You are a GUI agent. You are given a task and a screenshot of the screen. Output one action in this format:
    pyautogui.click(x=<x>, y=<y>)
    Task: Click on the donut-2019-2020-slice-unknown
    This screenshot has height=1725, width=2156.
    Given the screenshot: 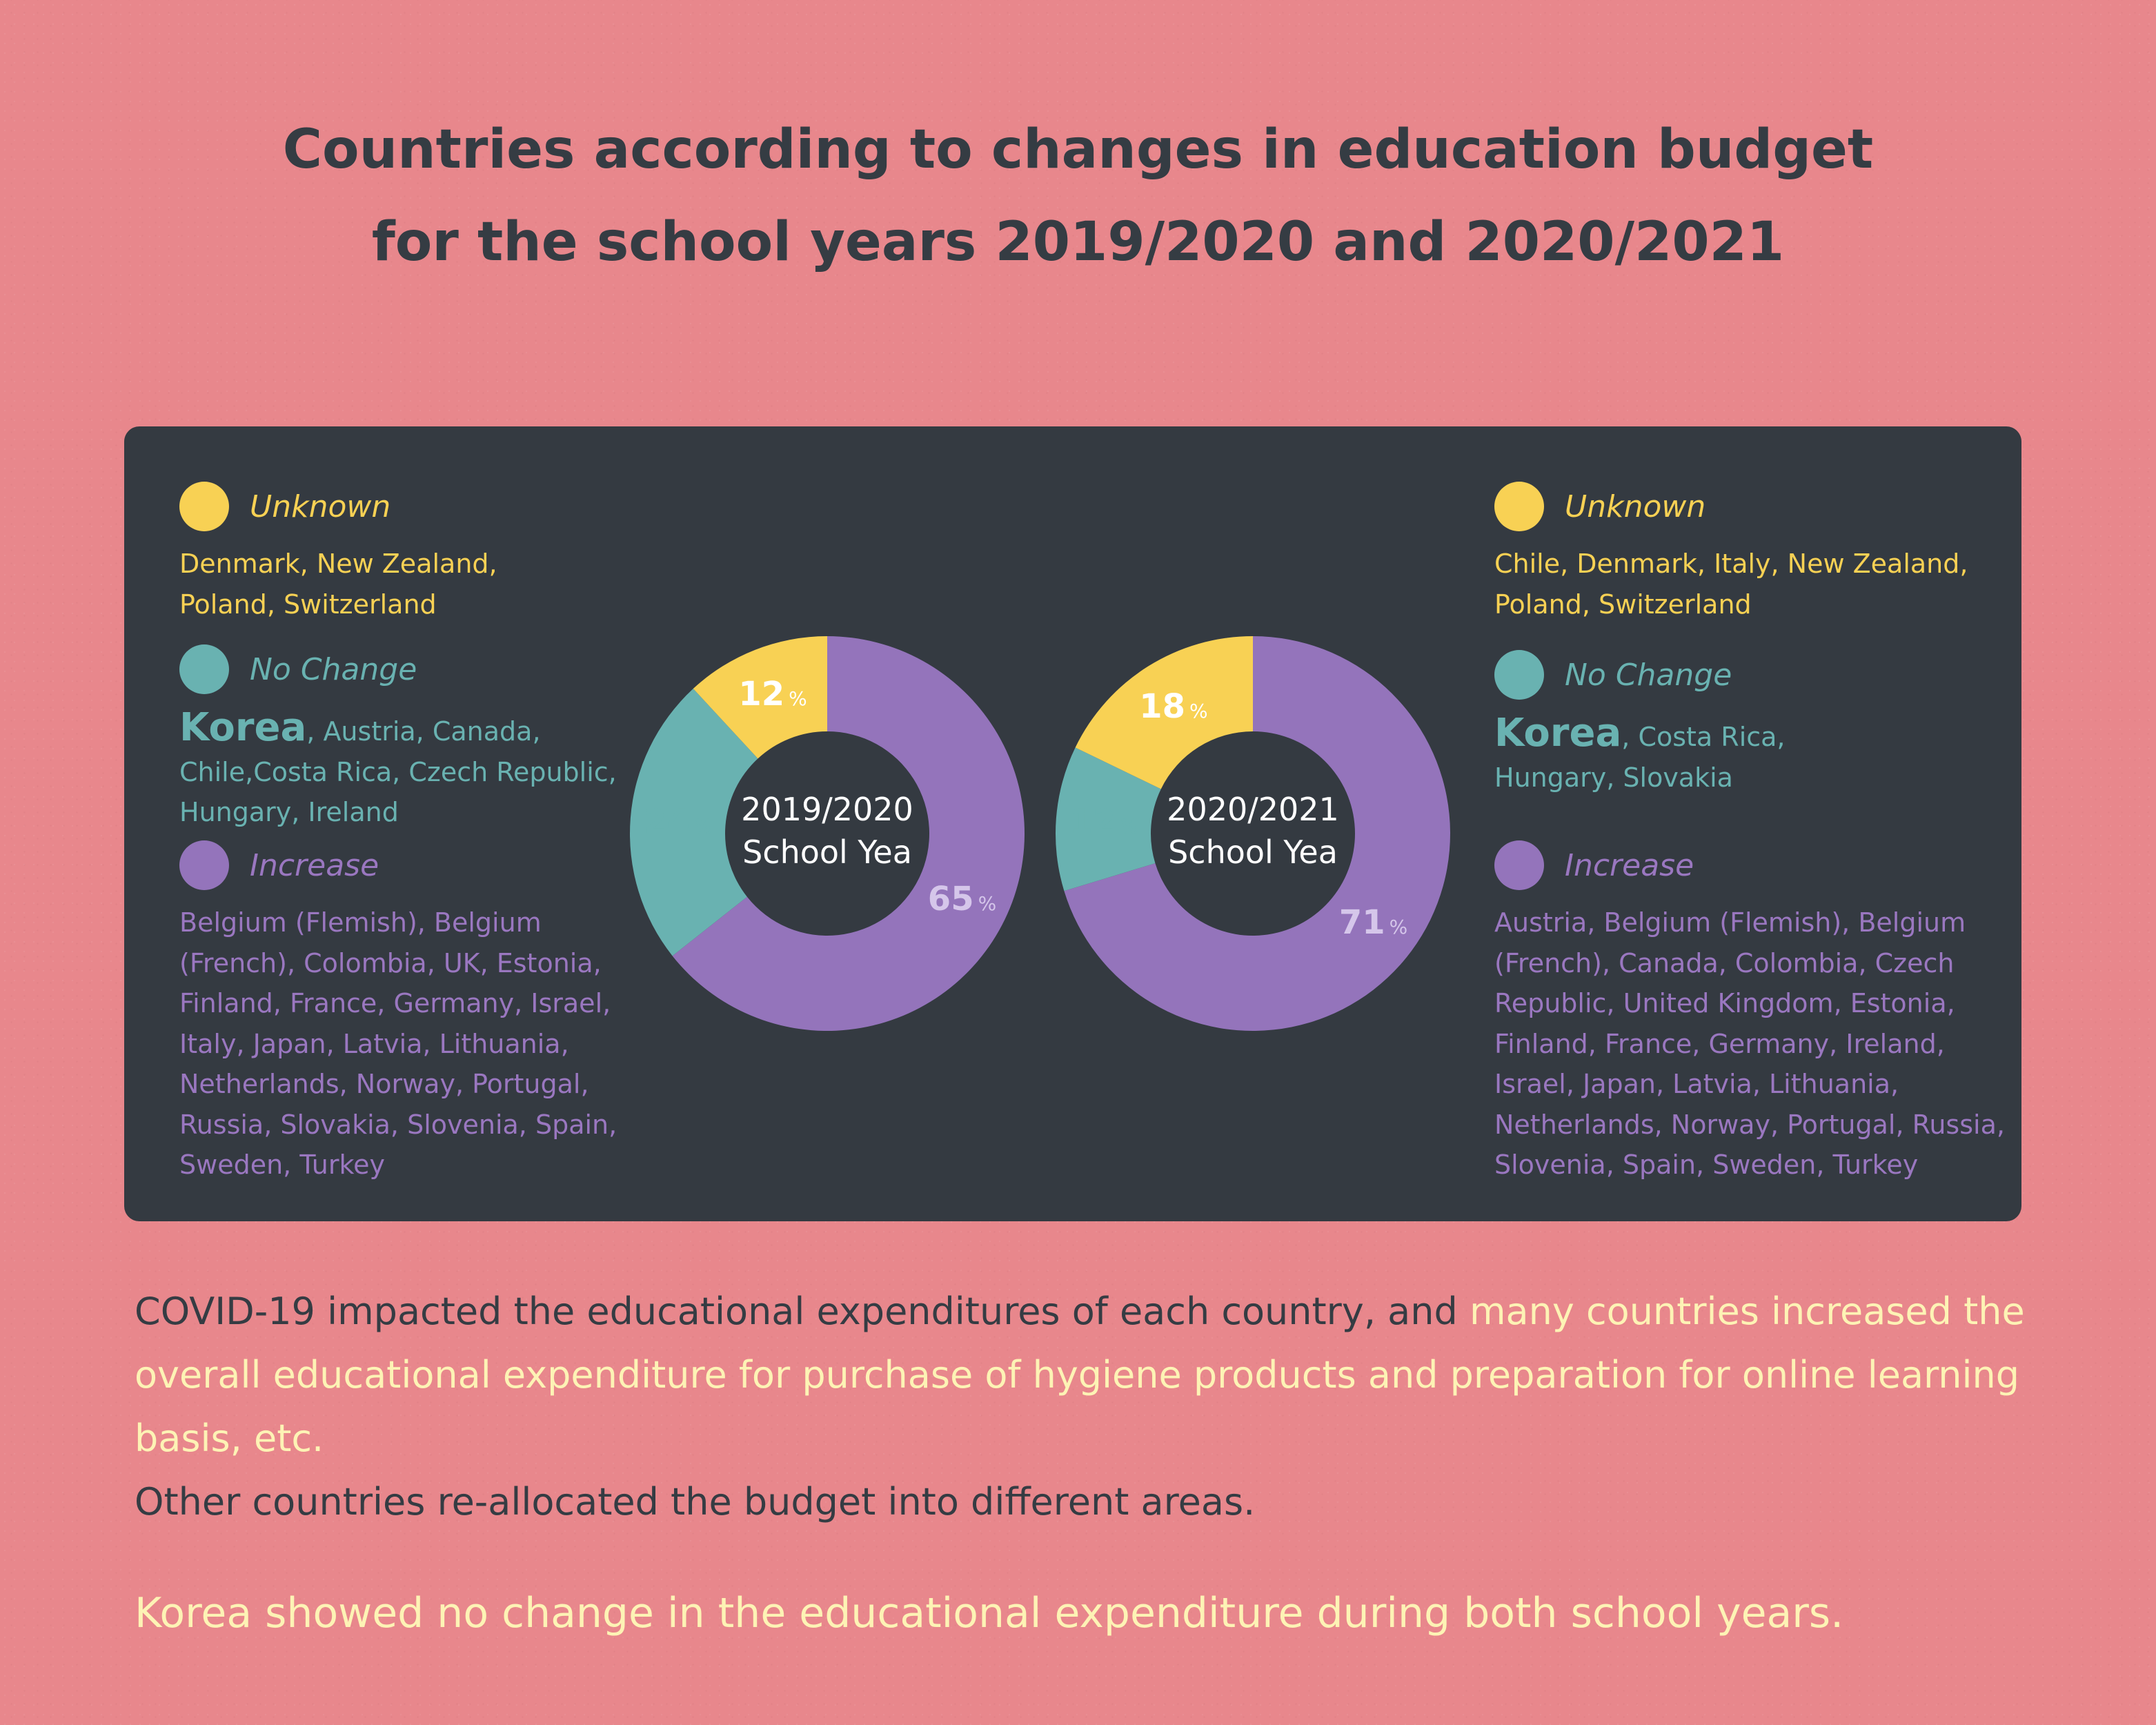 What is the action you would take?
    pyautogui.click(x=760, y=697)
    